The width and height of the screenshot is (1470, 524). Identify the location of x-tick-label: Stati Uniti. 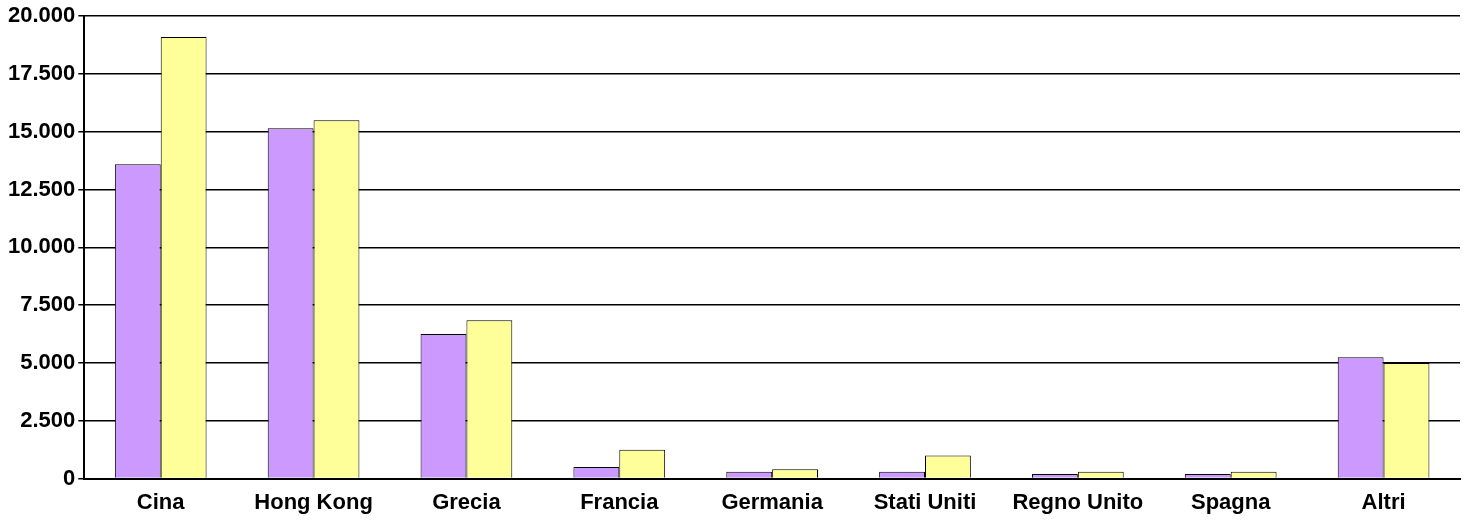
(925, 501).